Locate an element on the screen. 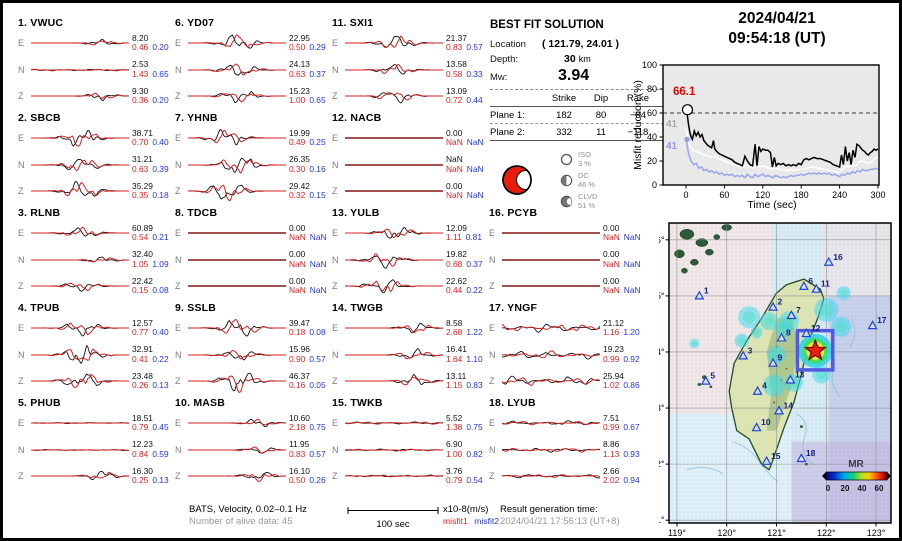 The width and height of the screenshot is (902, 541). svg-text: 23° is located at coordinates (662, 408).